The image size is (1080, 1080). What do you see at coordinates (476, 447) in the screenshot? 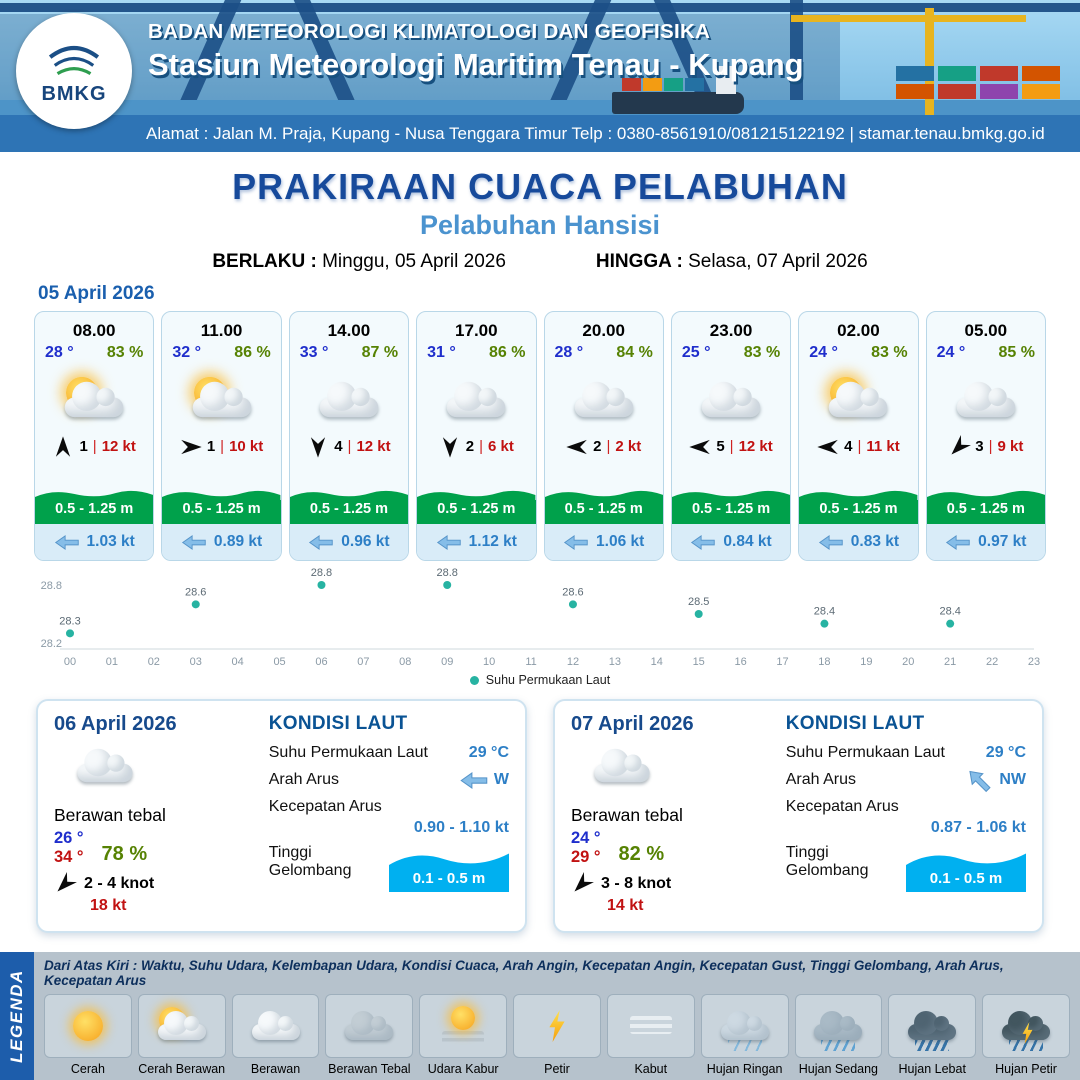
I see `card-wind-row: 2 | 6 kt` at bounding box center [476, 447].